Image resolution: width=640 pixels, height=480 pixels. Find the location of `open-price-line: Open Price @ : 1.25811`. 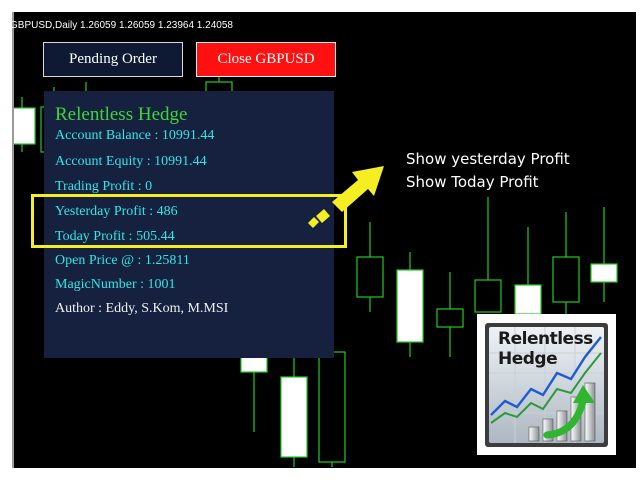

open-price-line: Open Price @ : 1.25811 is located at coordinates (122, 260).